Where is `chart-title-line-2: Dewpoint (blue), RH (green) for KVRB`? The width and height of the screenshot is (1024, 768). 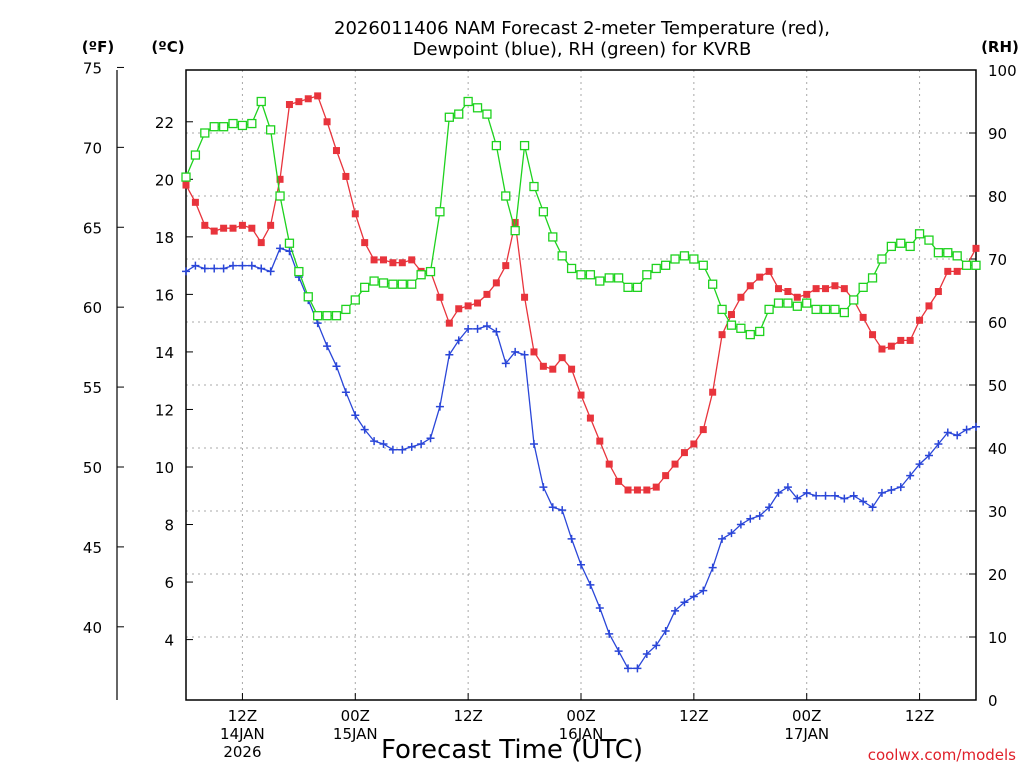
chart-title-line-2: Dewpoint (blue), RH (green) for KVRB is located at coordinates (582, 49).